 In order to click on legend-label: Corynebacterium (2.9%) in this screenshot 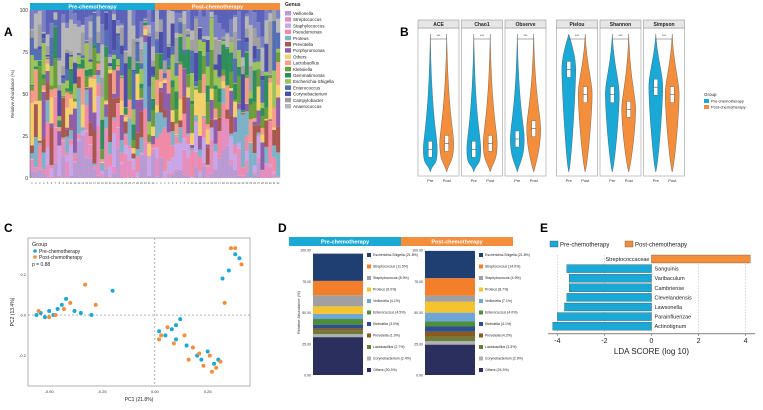, I will do `click(504, 359)`.